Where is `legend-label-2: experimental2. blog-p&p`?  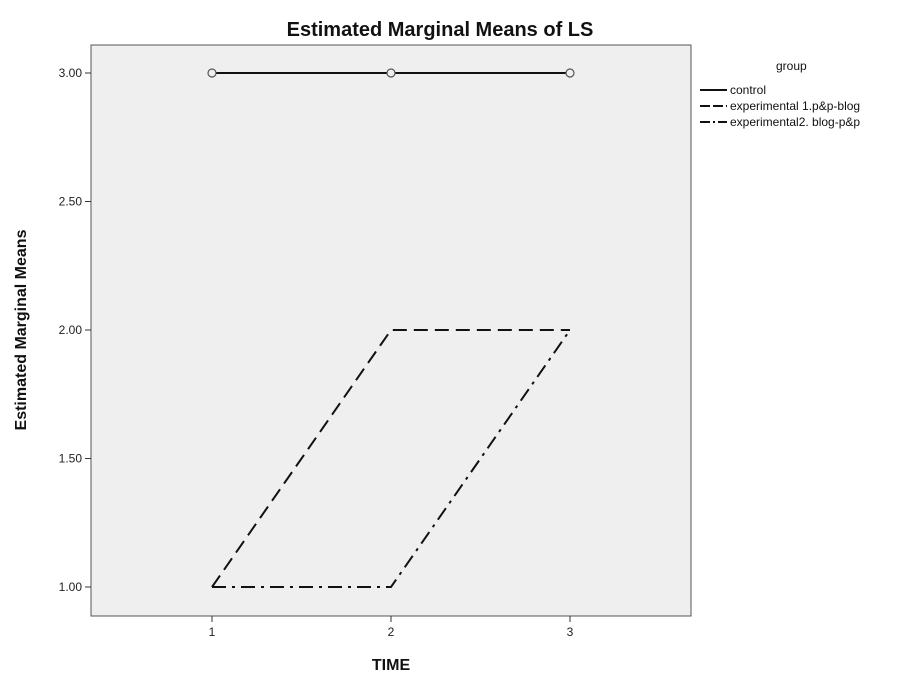
legend-label-2: experimental2. blog-p&p is located at coordinates (795, 122).